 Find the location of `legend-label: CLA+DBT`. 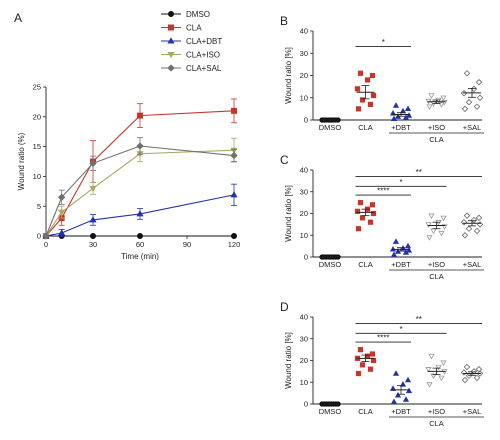

legend-label: CLA+DBT is located at coordinates (204, 41).